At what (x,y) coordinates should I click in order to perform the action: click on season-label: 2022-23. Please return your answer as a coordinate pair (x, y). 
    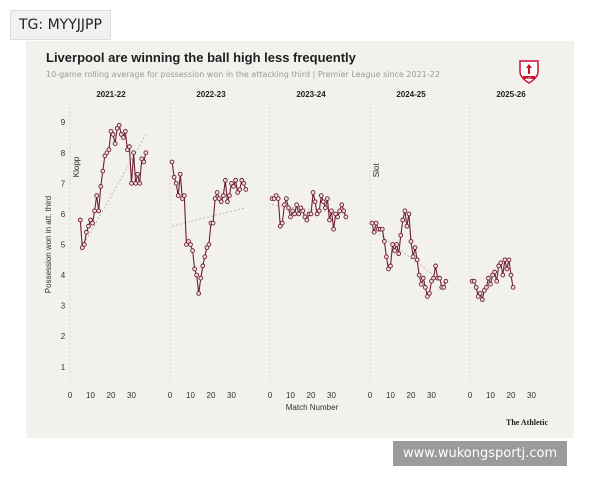
    Looking at the image, I should click on (211, 94).